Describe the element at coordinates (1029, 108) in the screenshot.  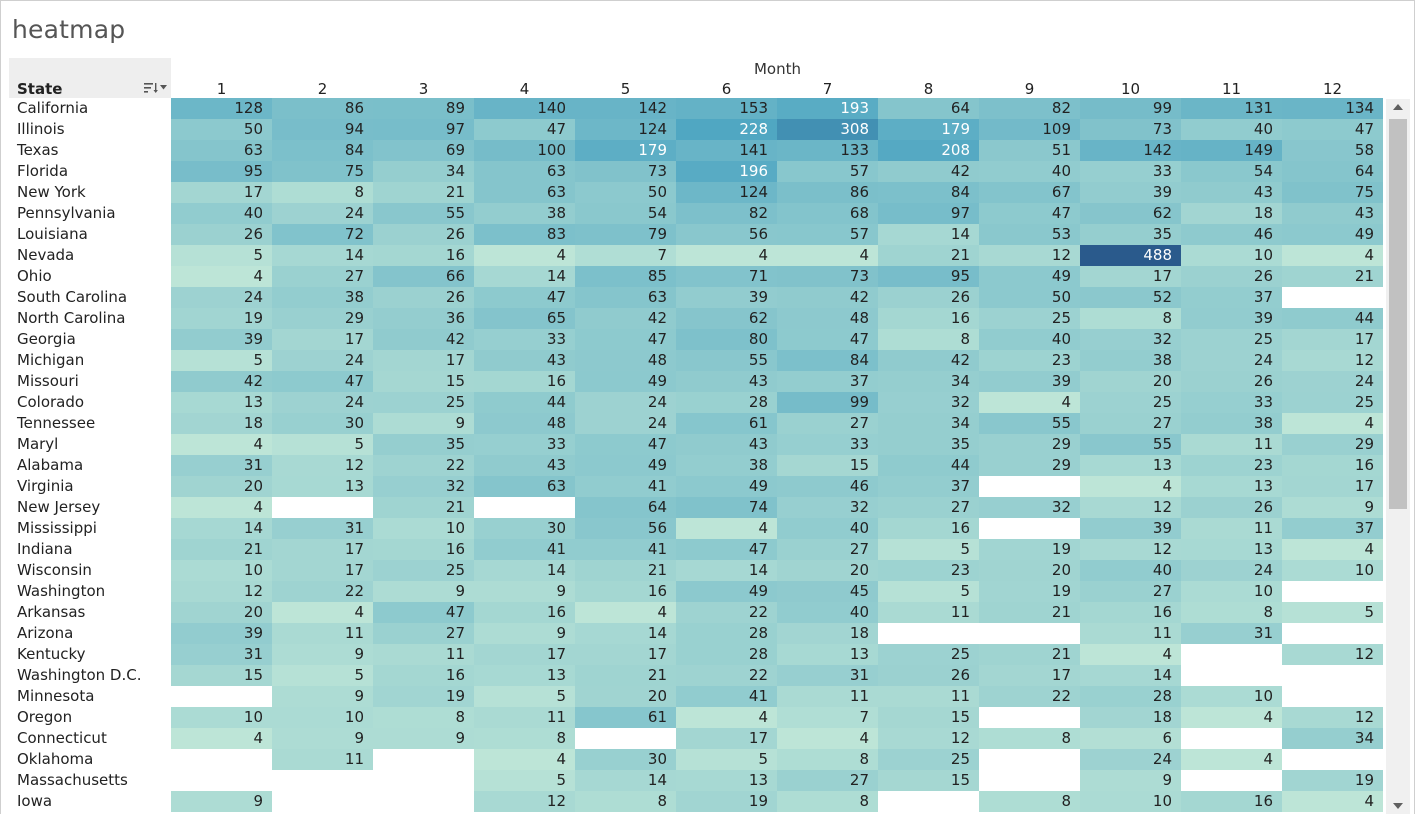
I see `heatmap-cell: 82` at that location.